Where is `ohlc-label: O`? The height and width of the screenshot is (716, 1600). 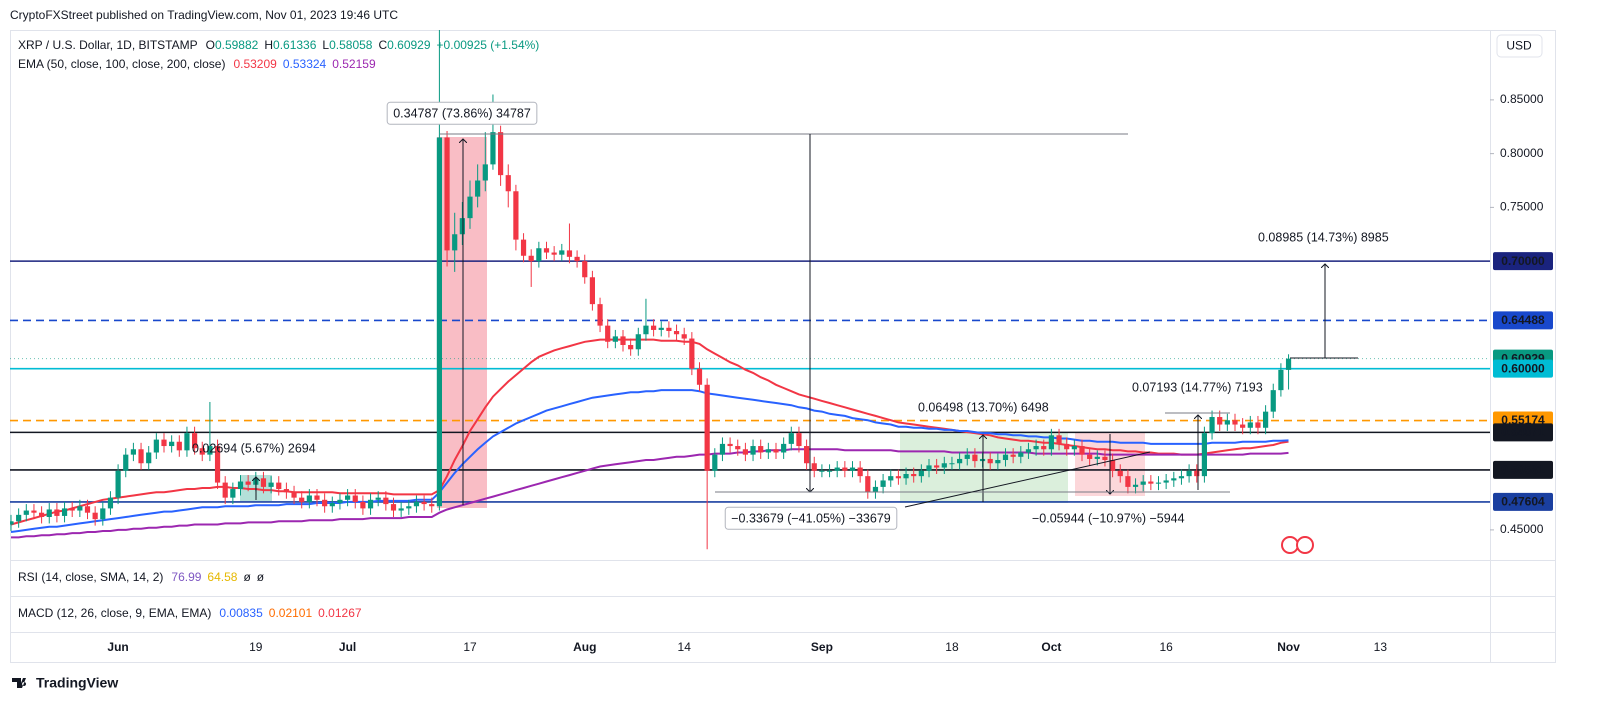
ohlc-label: O is located at coordinates (210, 45).